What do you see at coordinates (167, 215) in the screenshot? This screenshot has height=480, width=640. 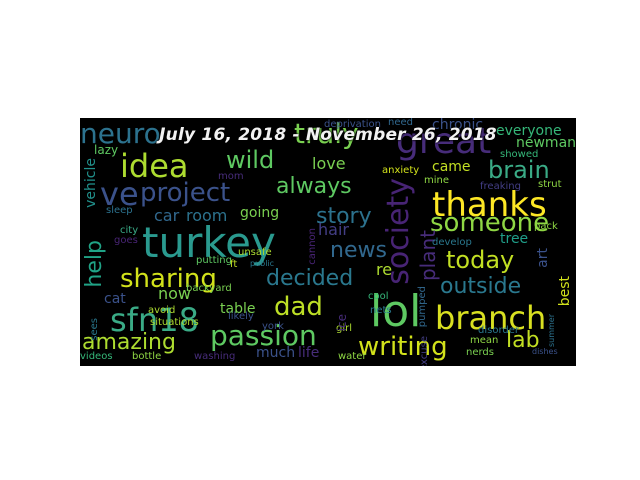 I see `word-car: car` at bounding box center [167, 215].